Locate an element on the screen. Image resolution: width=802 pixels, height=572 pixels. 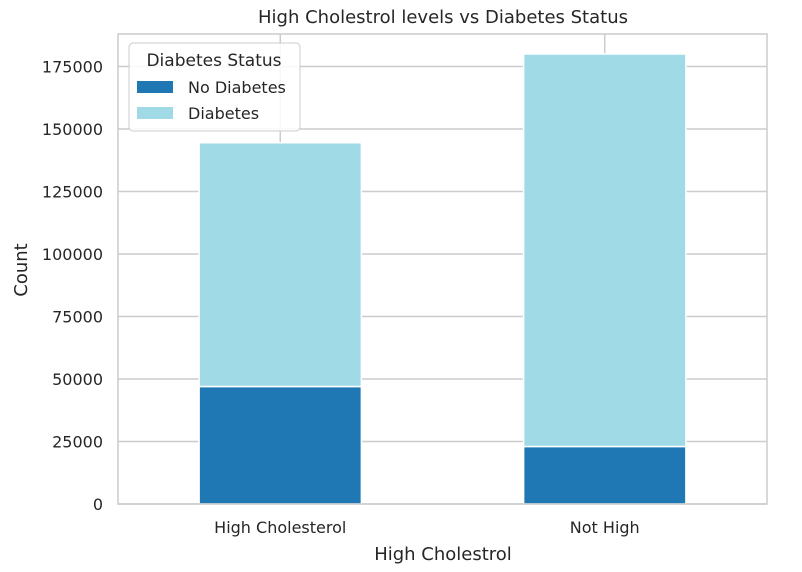
y-tick-label: 75000 is located at coordinates (77, 317).